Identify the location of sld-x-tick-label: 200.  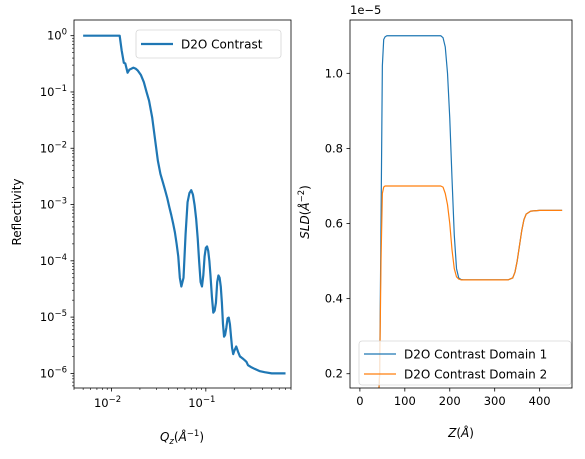
(450, 401).